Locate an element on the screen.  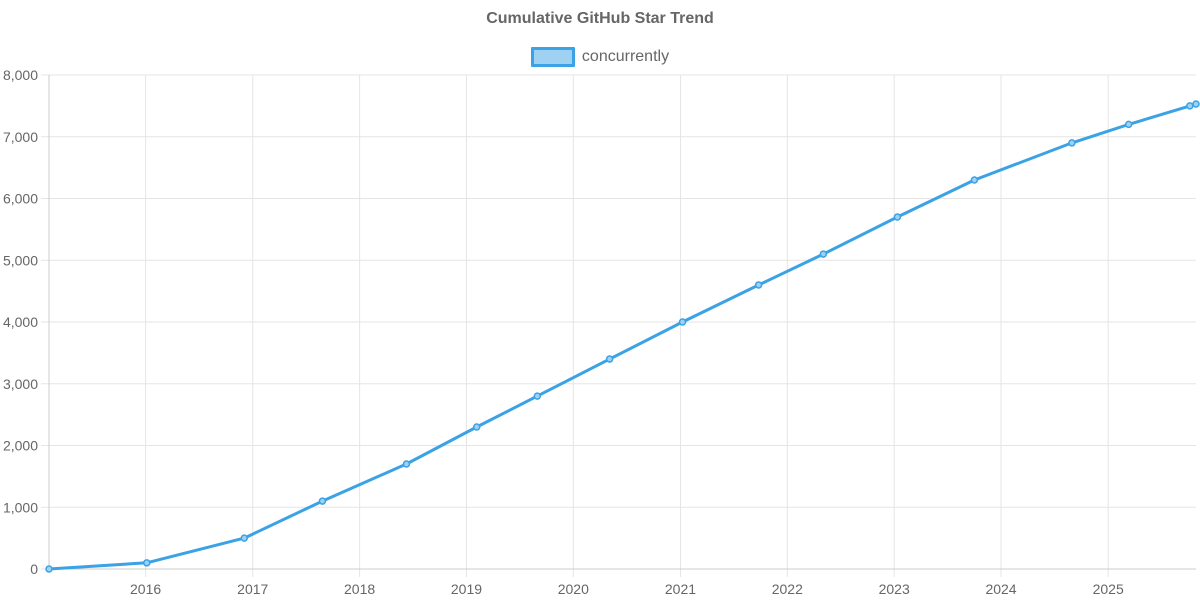
y-tick-label: 3,000 is located at coordinates (20, 384).